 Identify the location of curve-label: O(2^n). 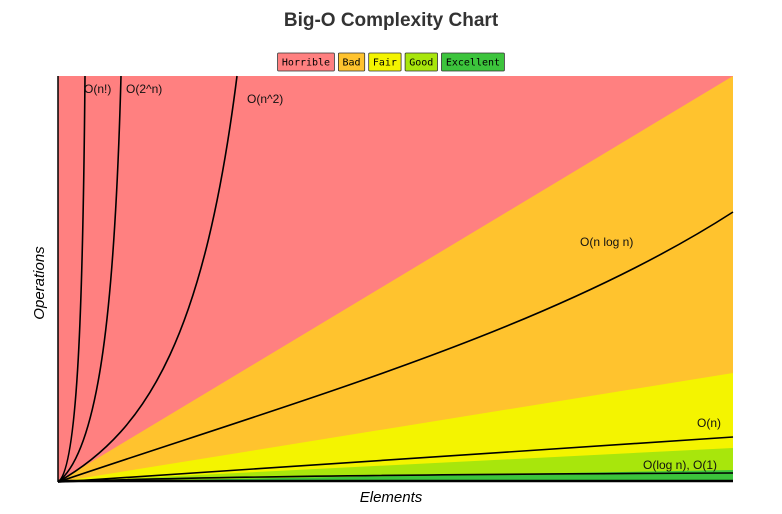
(144, 89).